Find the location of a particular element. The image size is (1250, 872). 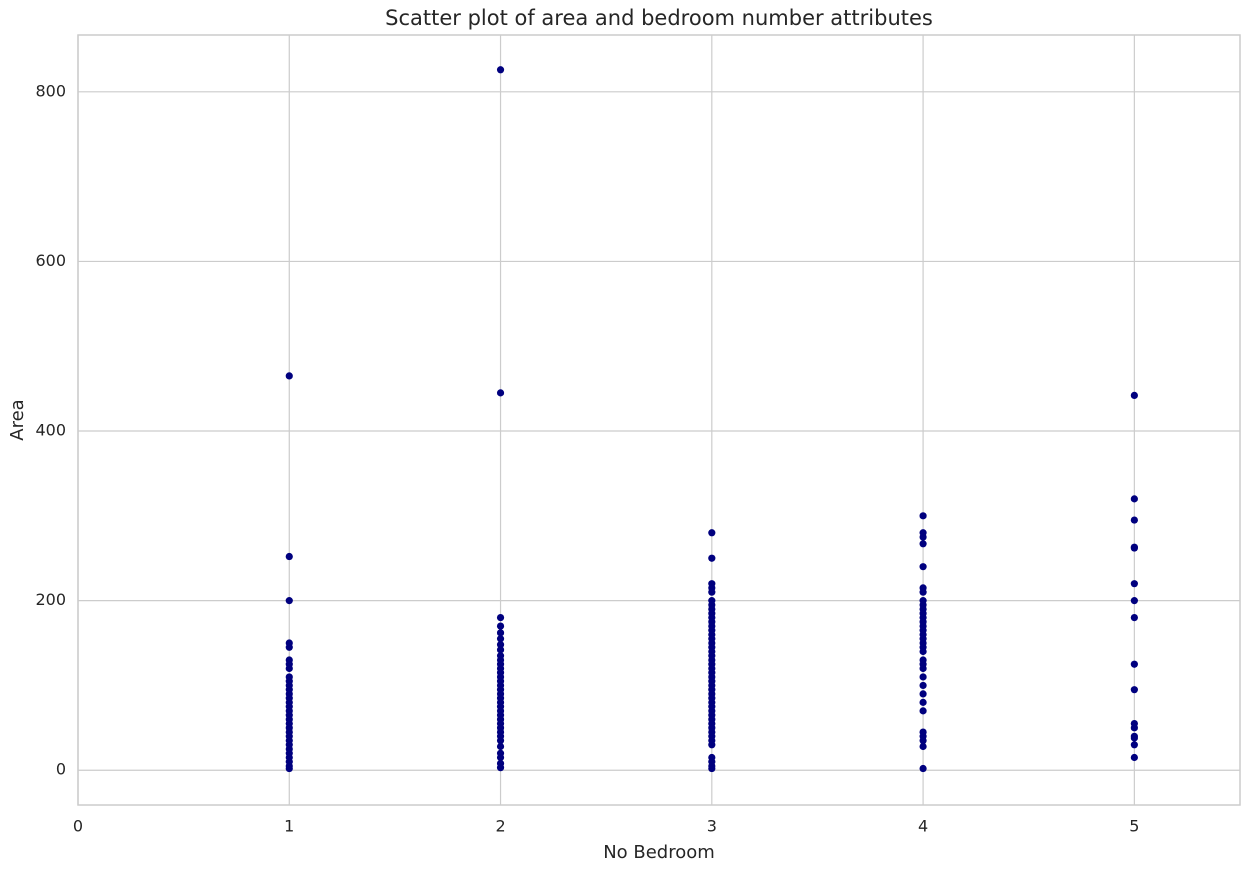

y-tick-label: 600 is located at coordinates (50, 260).